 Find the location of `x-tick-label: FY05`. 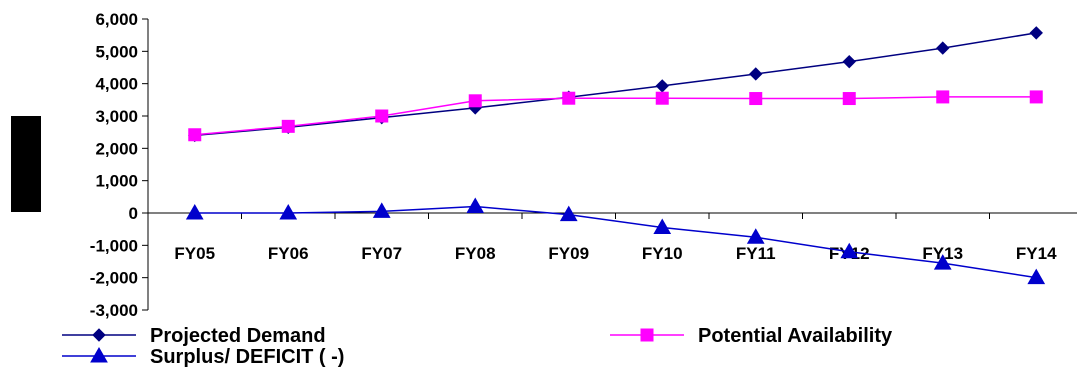

x-tick-label: FY05 is located at coordinates (194, 253).